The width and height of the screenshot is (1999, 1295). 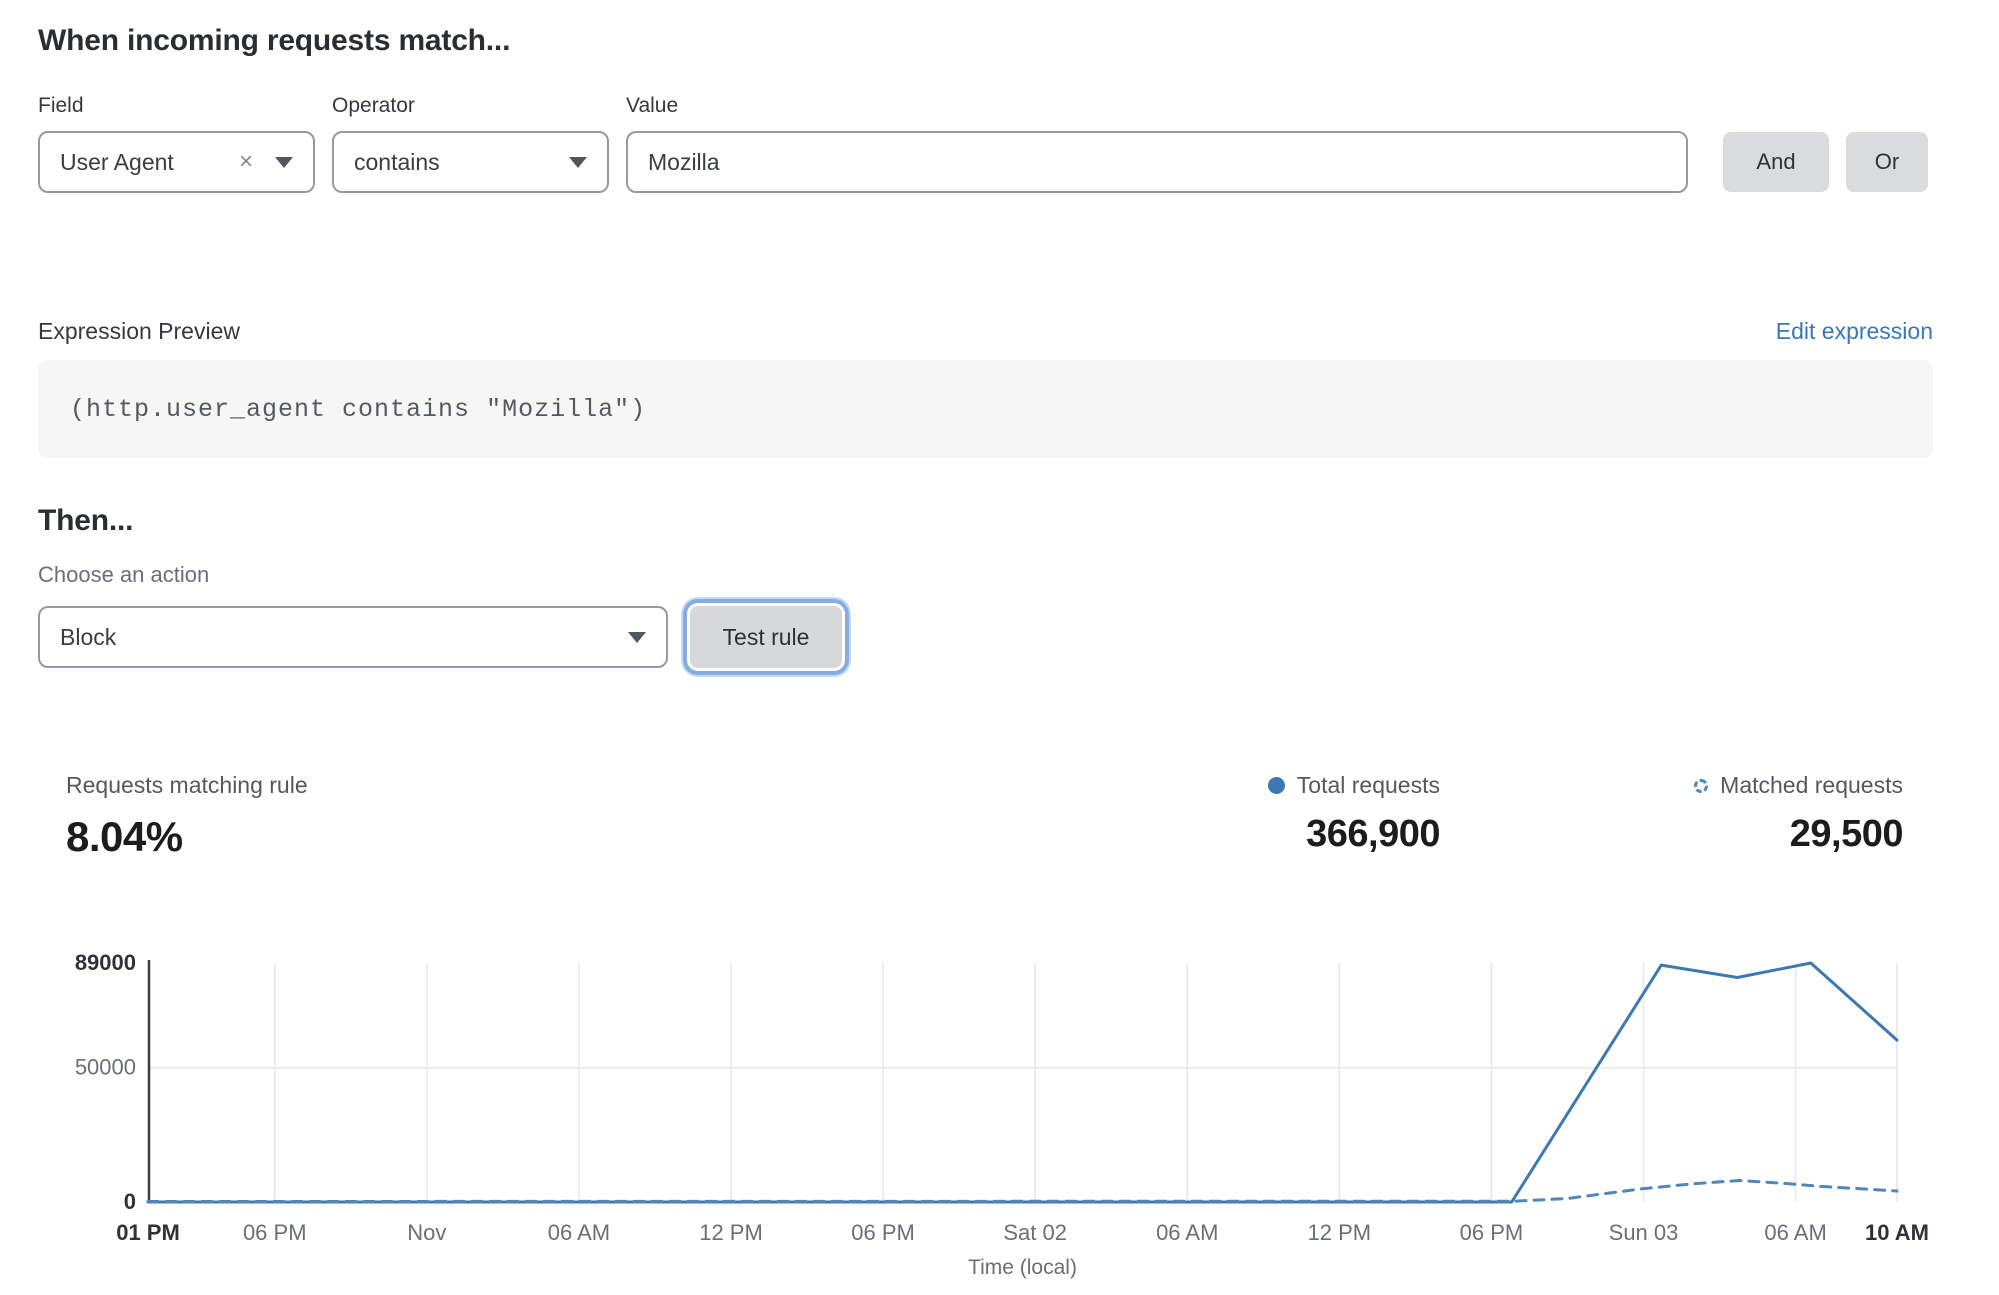 What do you see at coordinates (470, 162) in the screenshot?
I see `operator-select: contains` at bounding box center [470, 162].